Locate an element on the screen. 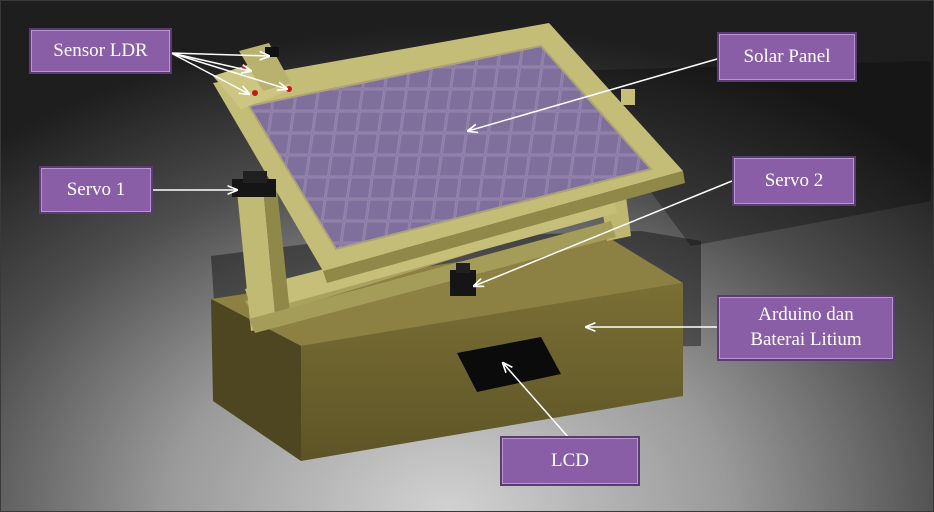  label-arduino-battery-text: Arduino dan Baterai Litium is located at coordinates (806, 327).